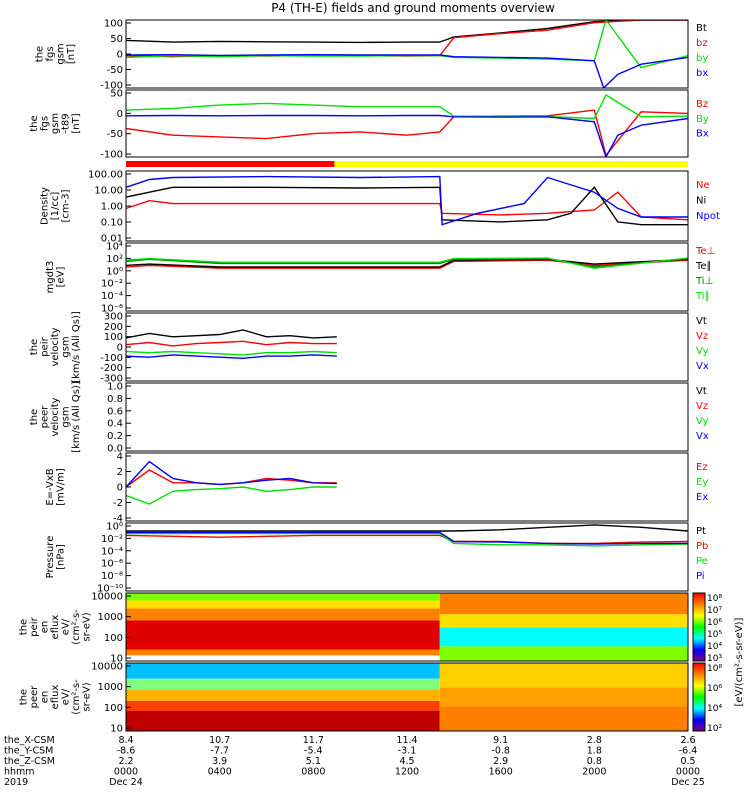 Image resolution: width=750 pixels, height=800 pixels. Describe the element at coordinates (113, 327) in the screenshot. I see `y-tick-label: 200` at that location.